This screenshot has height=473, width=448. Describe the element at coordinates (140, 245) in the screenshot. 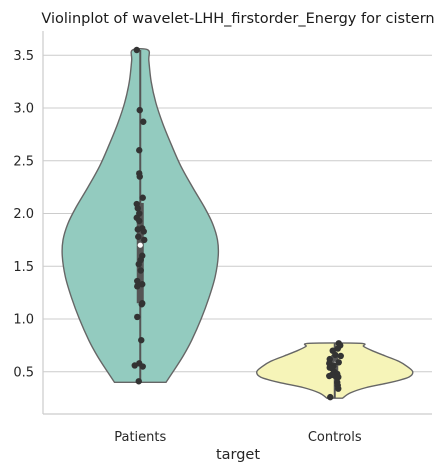

I see `median-marker` at that location.